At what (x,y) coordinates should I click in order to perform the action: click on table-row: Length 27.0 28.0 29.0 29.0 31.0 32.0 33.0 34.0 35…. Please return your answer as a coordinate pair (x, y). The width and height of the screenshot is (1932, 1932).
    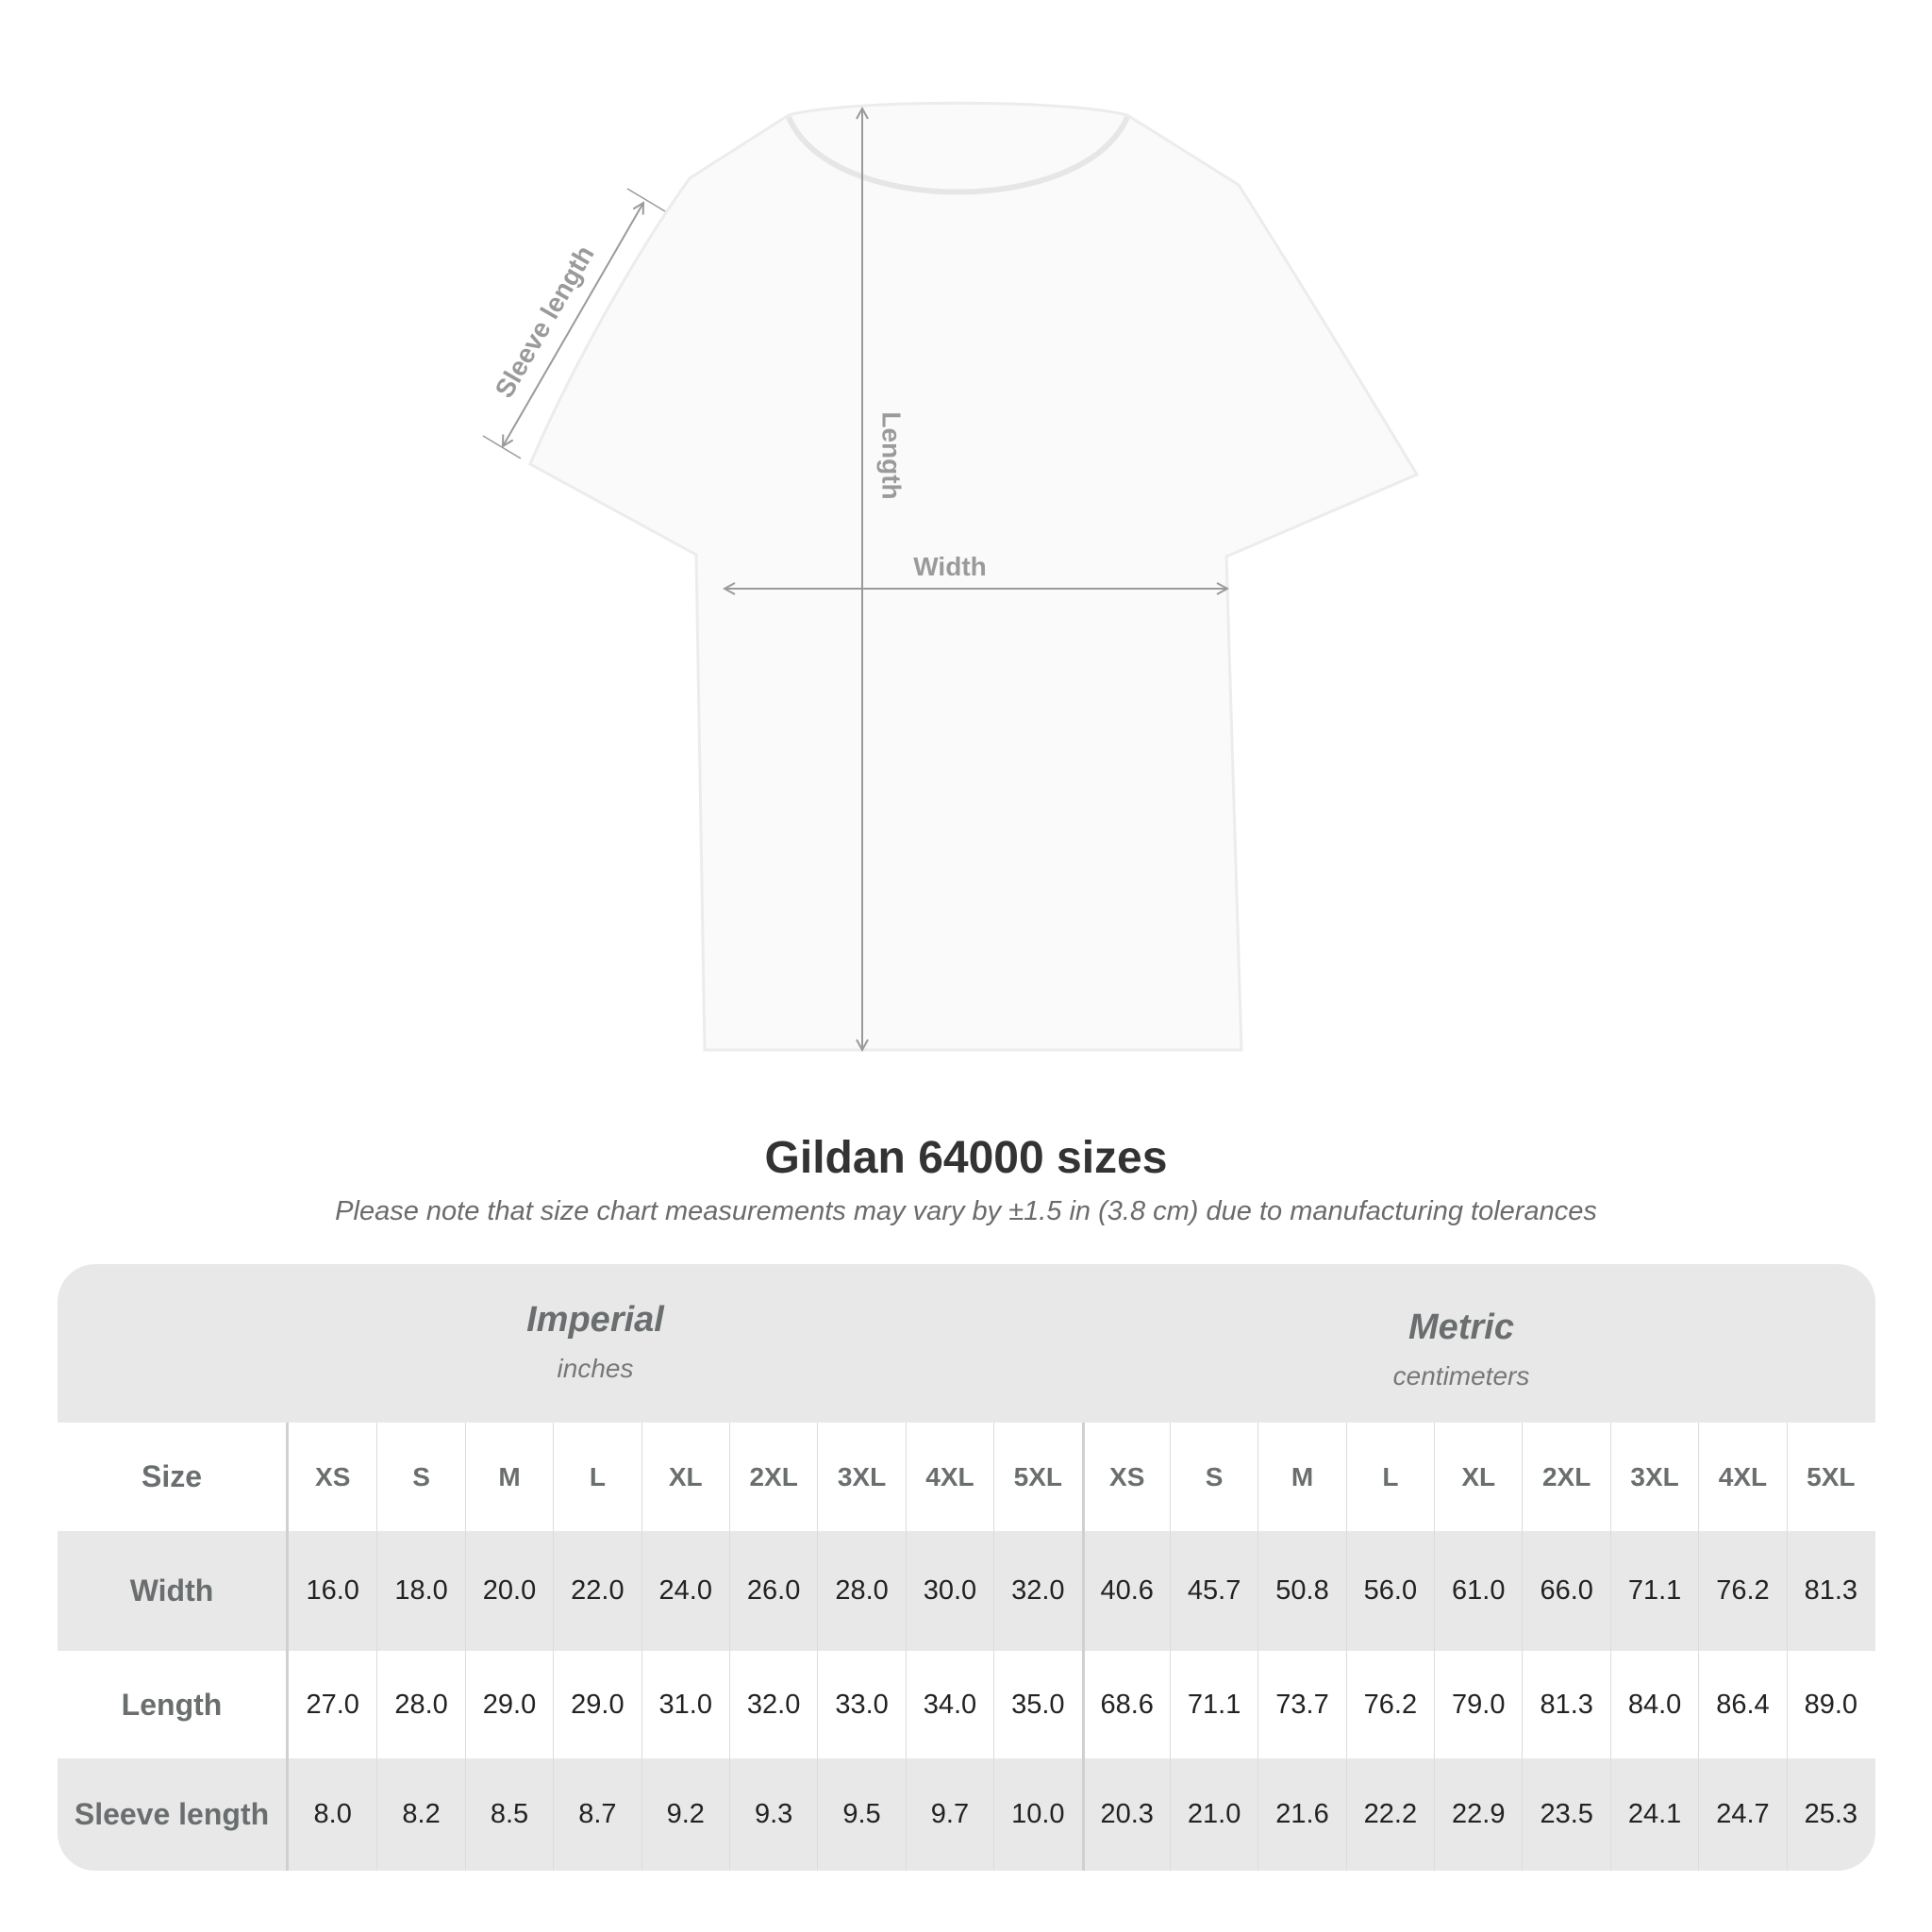
    Looking at the image, I should click on (967, 1704).